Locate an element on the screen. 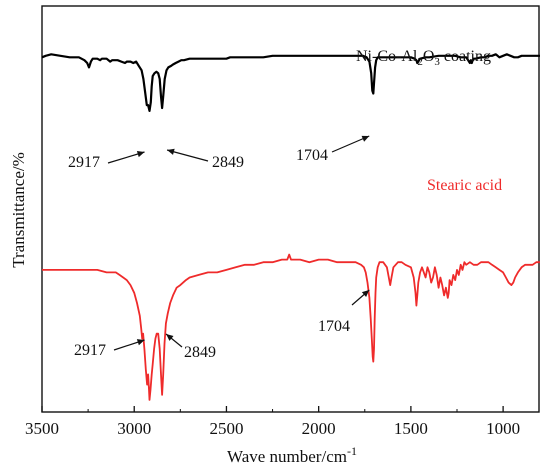  series-label-subscript: 2 is located at coordinates (420, 62).